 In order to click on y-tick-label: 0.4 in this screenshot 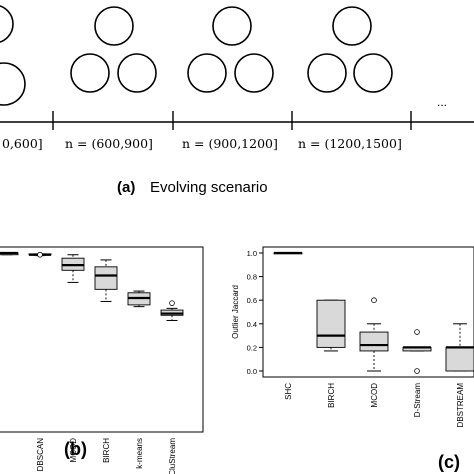, I will do `click(252, 324)`.